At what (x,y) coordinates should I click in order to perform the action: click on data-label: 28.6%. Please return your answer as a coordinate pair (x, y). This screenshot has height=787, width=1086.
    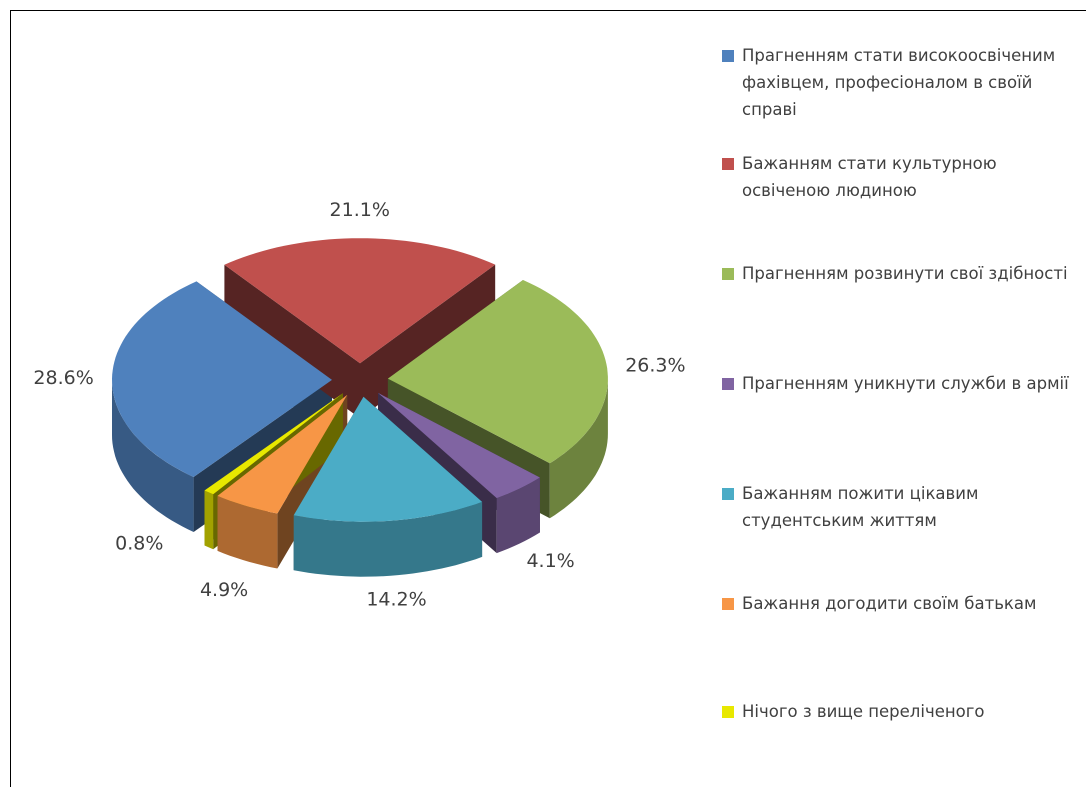
    Looking at the image, I should click on (63, 378).